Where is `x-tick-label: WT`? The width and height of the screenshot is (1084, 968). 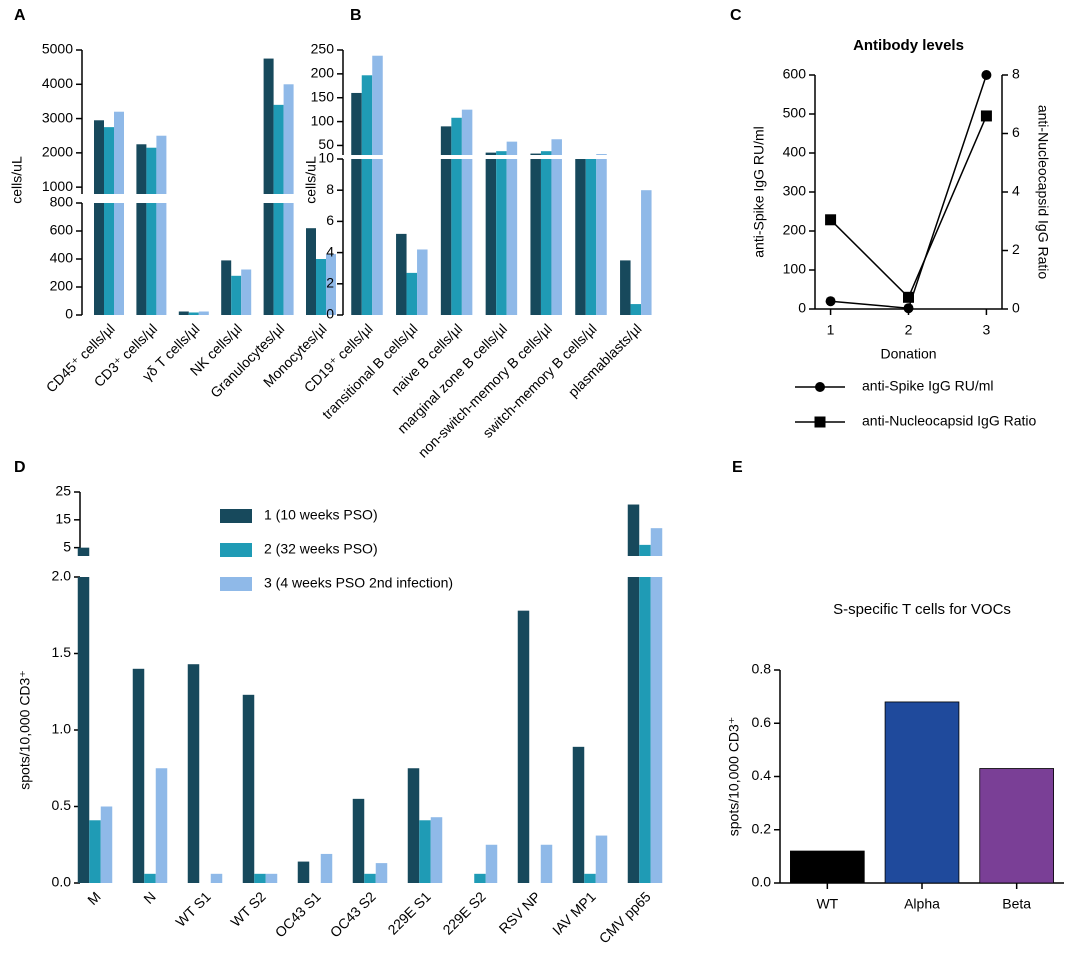 x-tick-label: WT is located at coordinates (827, 904).